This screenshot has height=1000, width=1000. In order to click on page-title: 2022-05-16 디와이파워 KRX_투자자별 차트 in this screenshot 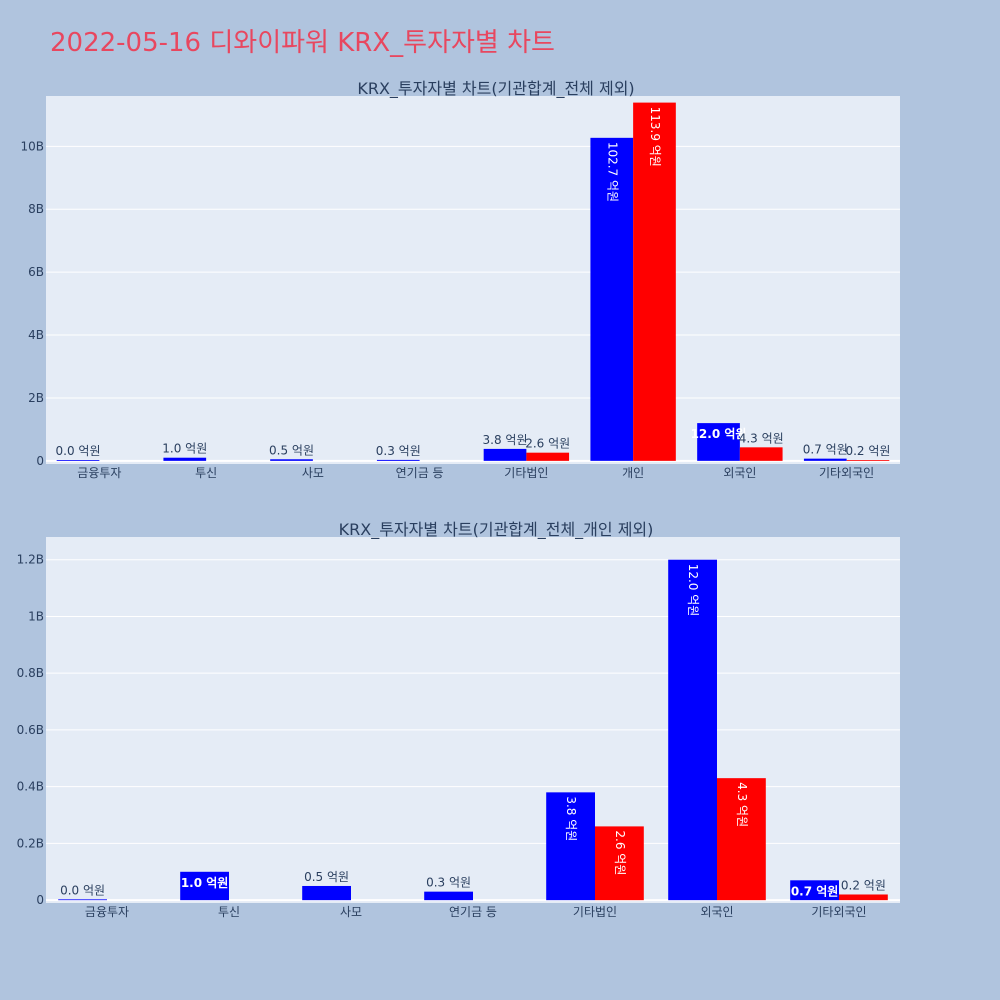, I will do `click(302, 43)`.